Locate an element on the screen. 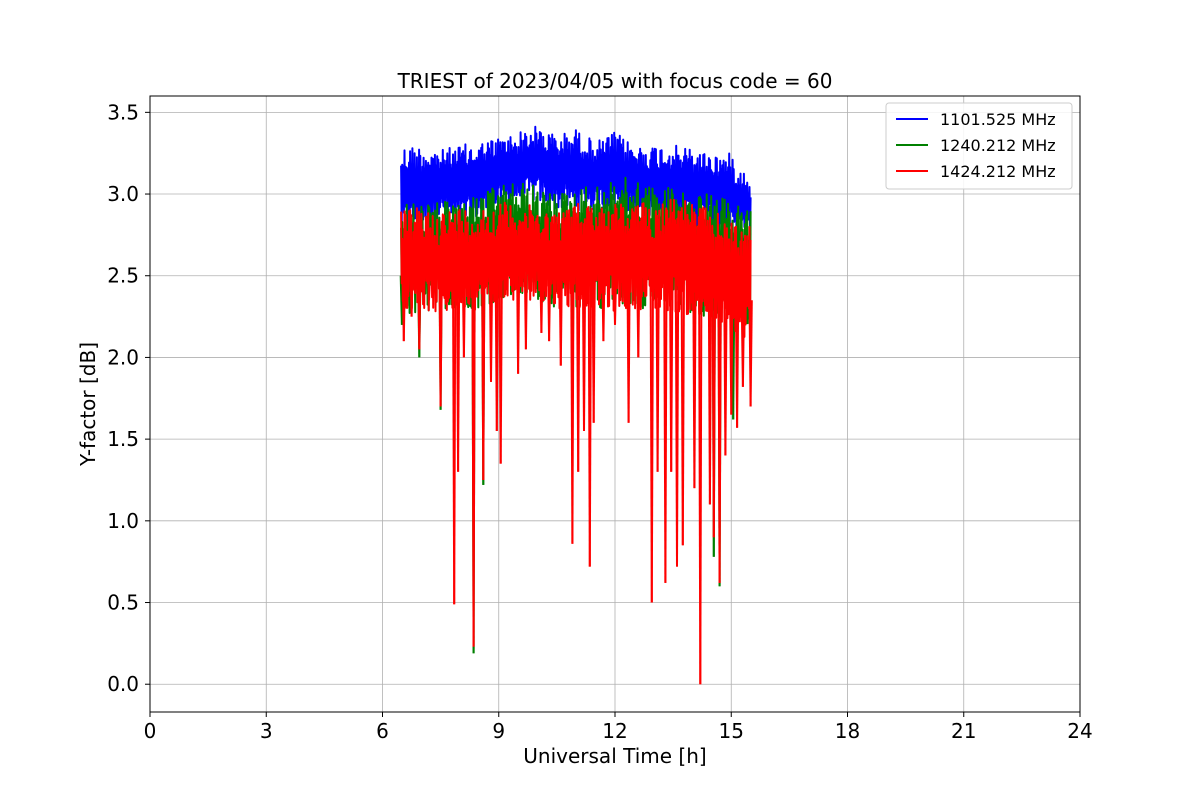 This screenshot has height=800, width=1200. x-tick-label: 18 is located at coordinates (847, 731).